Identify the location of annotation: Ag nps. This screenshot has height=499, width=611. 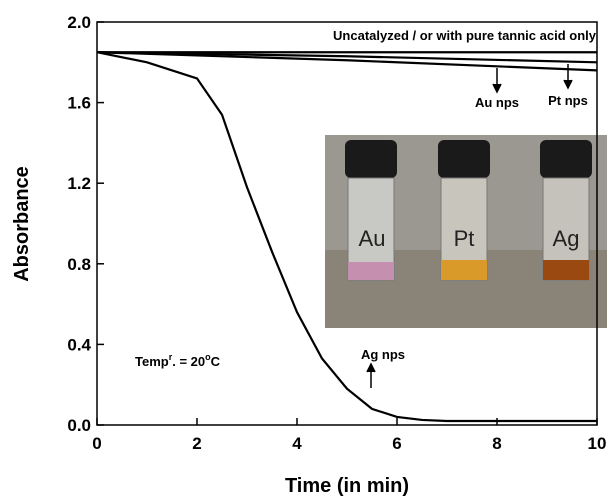
(383, 354).